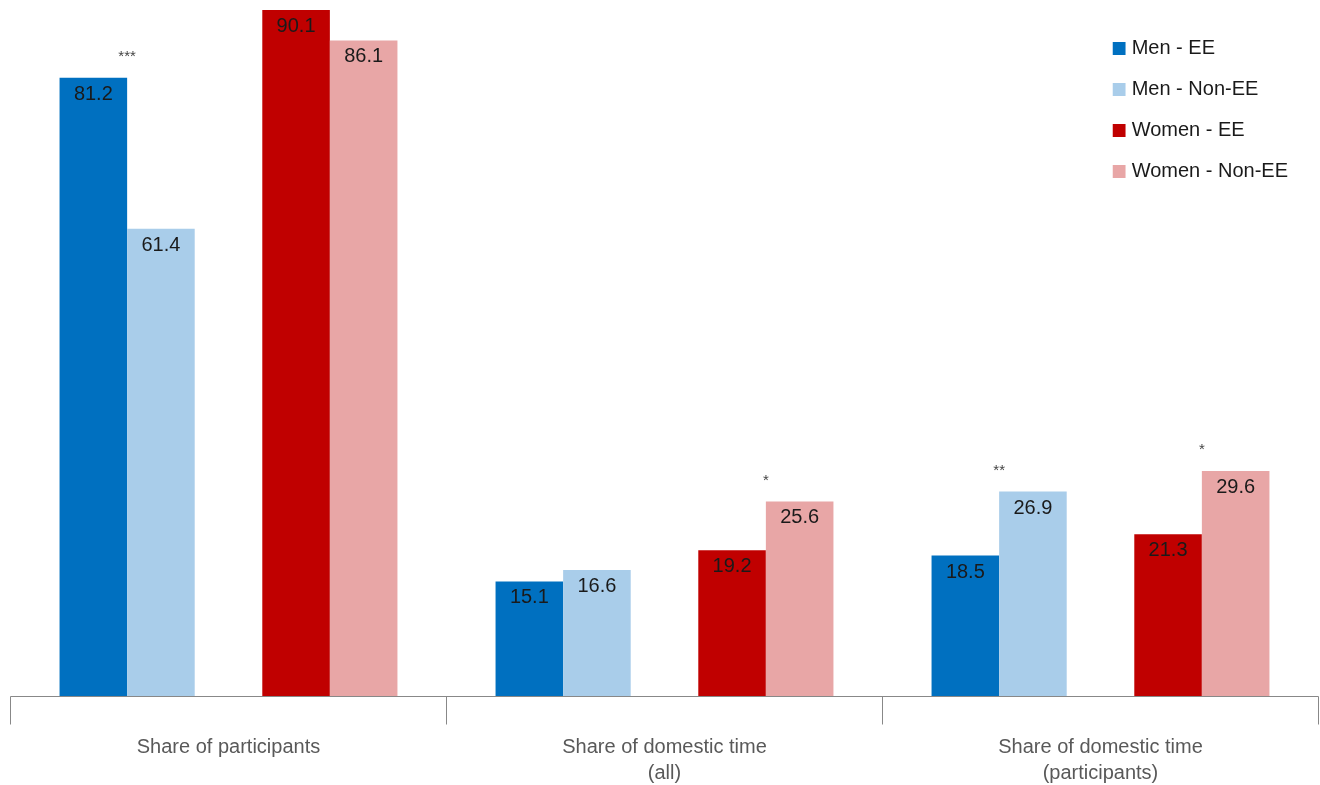 This screenshot has height=785, width=1320. What do you see at coordinates (1168, 549) in the screenshot?
I see `data-label: 21.3` at bounding box center [1168, 549].